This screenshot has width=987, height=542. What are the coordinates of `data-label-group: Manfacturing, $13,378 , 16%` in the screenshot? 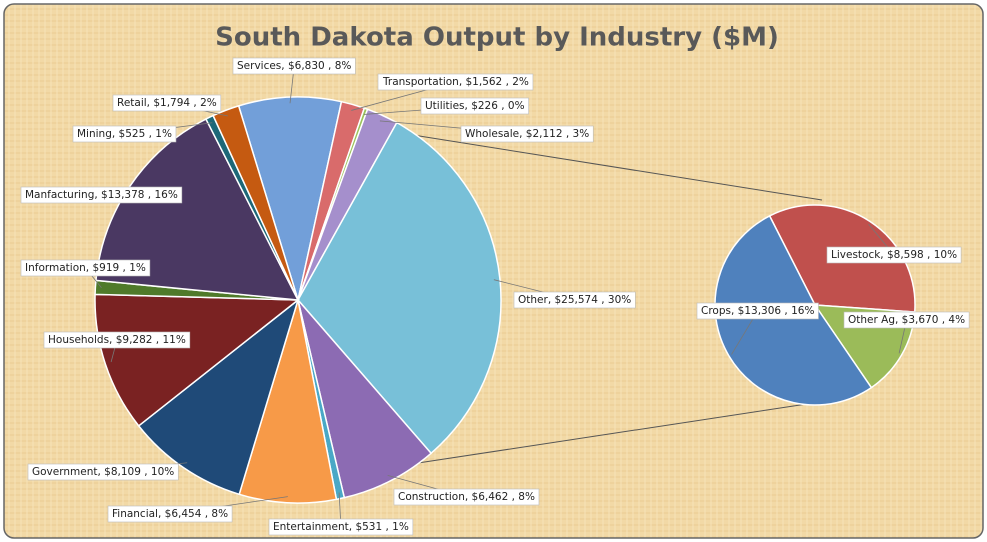 It's located at (101, 195).